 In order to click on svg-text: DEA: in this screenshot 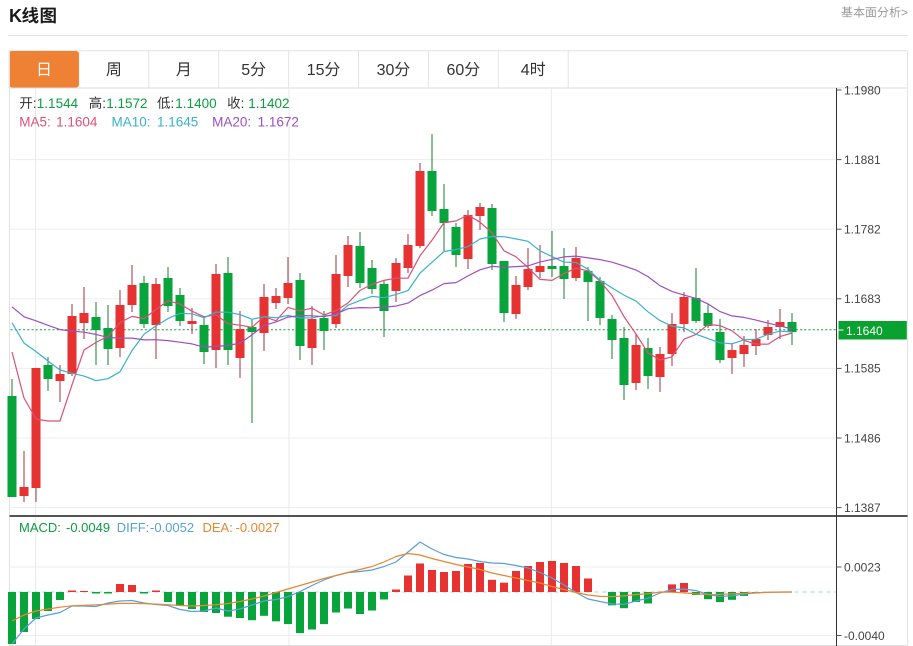, I will do `click(218, 527)`.